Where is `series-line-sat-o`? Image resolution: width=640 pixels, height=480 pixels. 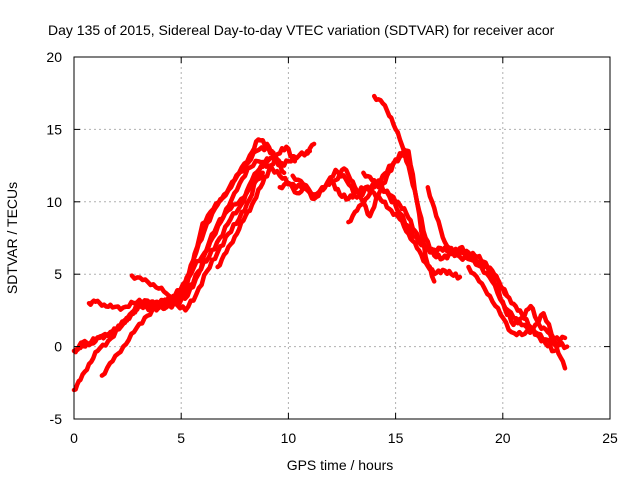
series-line-sat-o is located at coordinates (496, 278).